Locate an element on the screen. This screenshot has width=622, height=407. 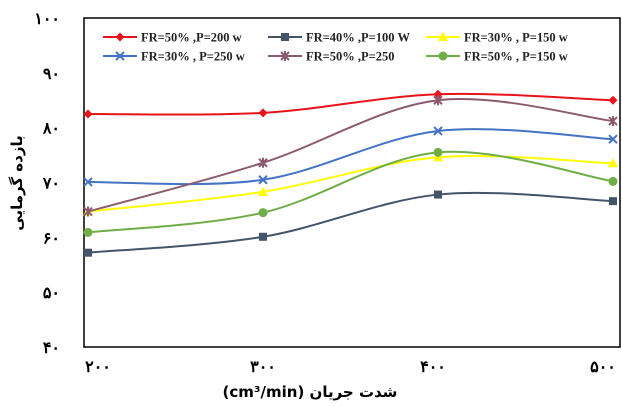
y-tick-labels: ۴۰ ۵۰ ۶۰ ۷۰ ۸۰ ۹۰ ۱۰۰ is located at coordinates (47, 183).